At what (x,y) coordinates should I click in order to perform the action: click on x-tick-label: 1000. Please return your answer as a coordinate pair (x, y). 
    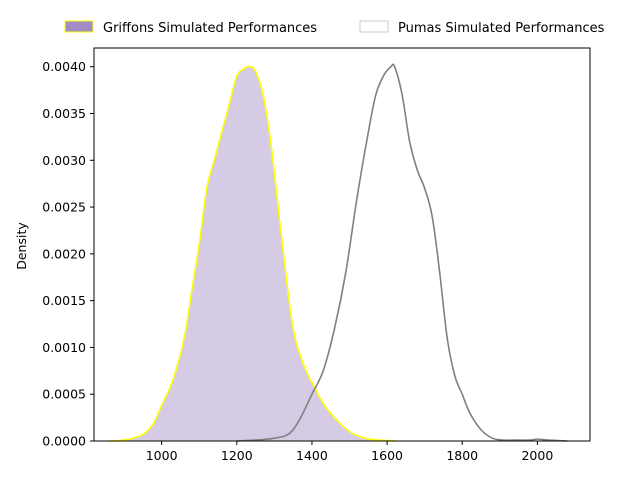
    Looking at the image, I should click on (162, 455).